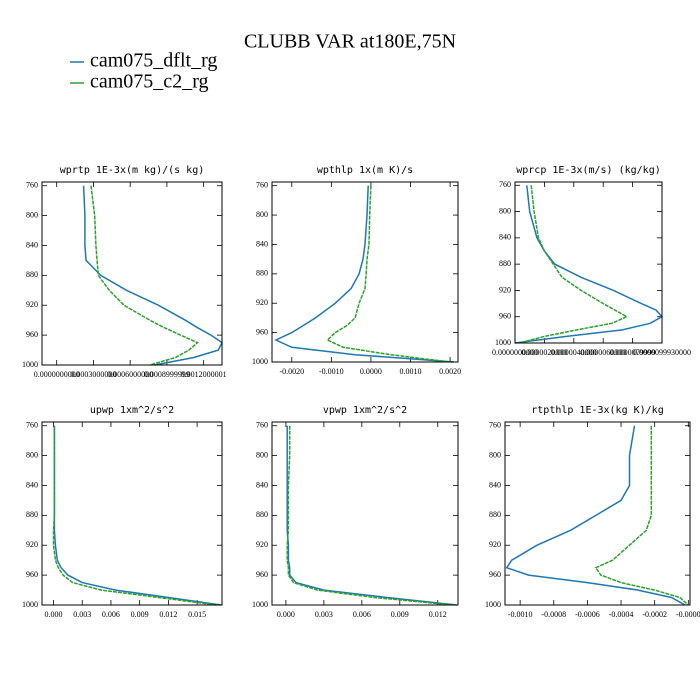 Image resolution: width=700 pixels, height=700 pixels. What do you see at coordinates (574, 352) in the screenshot?
I see `x-tick-label: 0.0000040000` at bounding box center [574, 352].